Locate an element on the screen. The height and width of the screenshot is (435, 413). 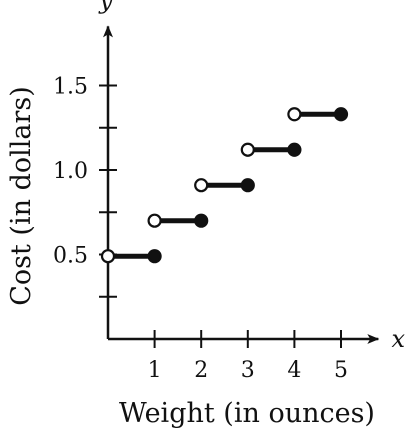
y-axis-title: Cost (in dollars) is located at coordinates (21, 196).